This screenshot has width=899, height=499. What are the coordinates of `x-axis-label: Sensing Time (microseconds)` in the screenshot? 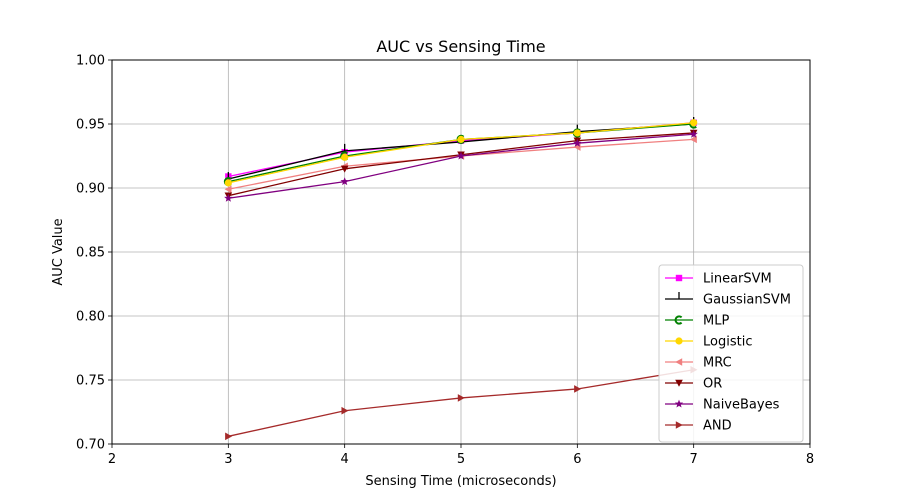 It's located at (460, 481).